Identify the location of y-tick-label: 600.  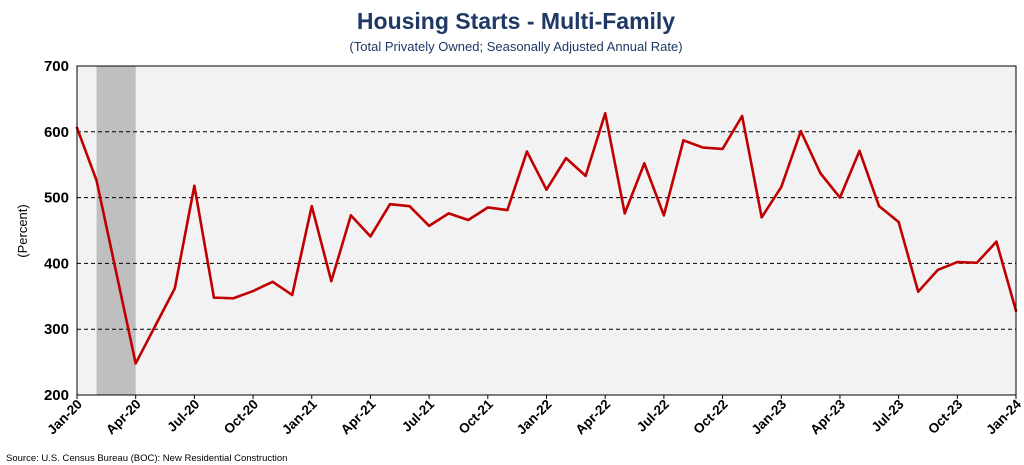
(56, 132).